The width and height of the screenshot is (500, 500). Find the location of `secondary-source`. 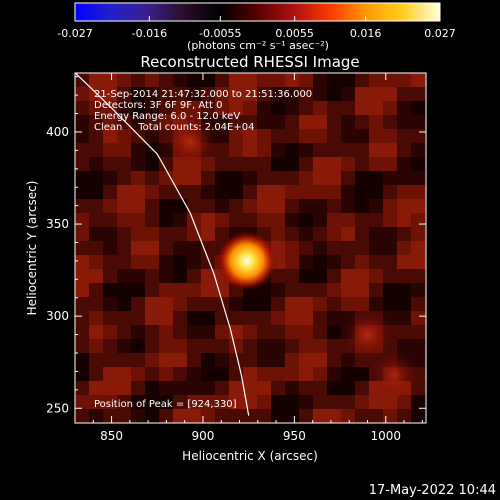

secondary-source is located at coordinates (190, 141).